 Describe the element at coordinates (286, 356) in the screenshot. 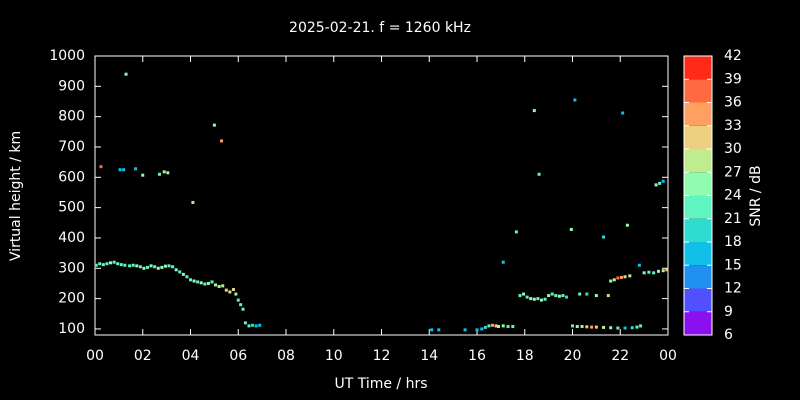

I see `x-tick-label: 08` at that location.